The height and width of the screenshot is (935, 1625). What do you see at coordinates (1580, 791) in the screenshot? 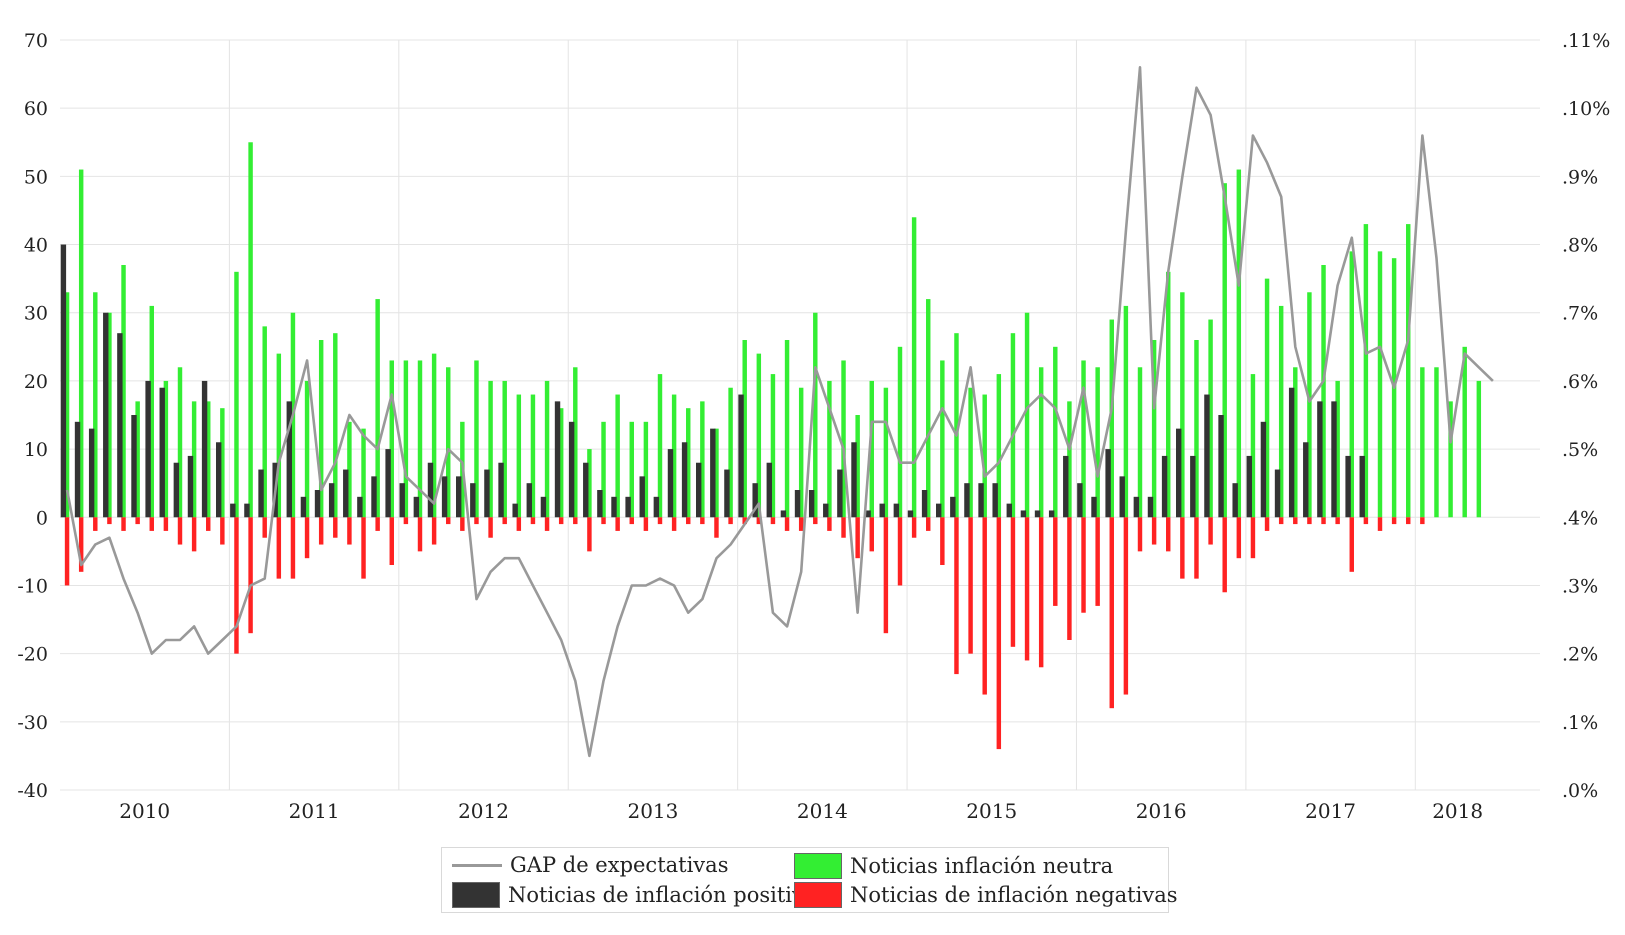
I see `y-tick-label-right: .0%` at bounding box center [1580, 791].